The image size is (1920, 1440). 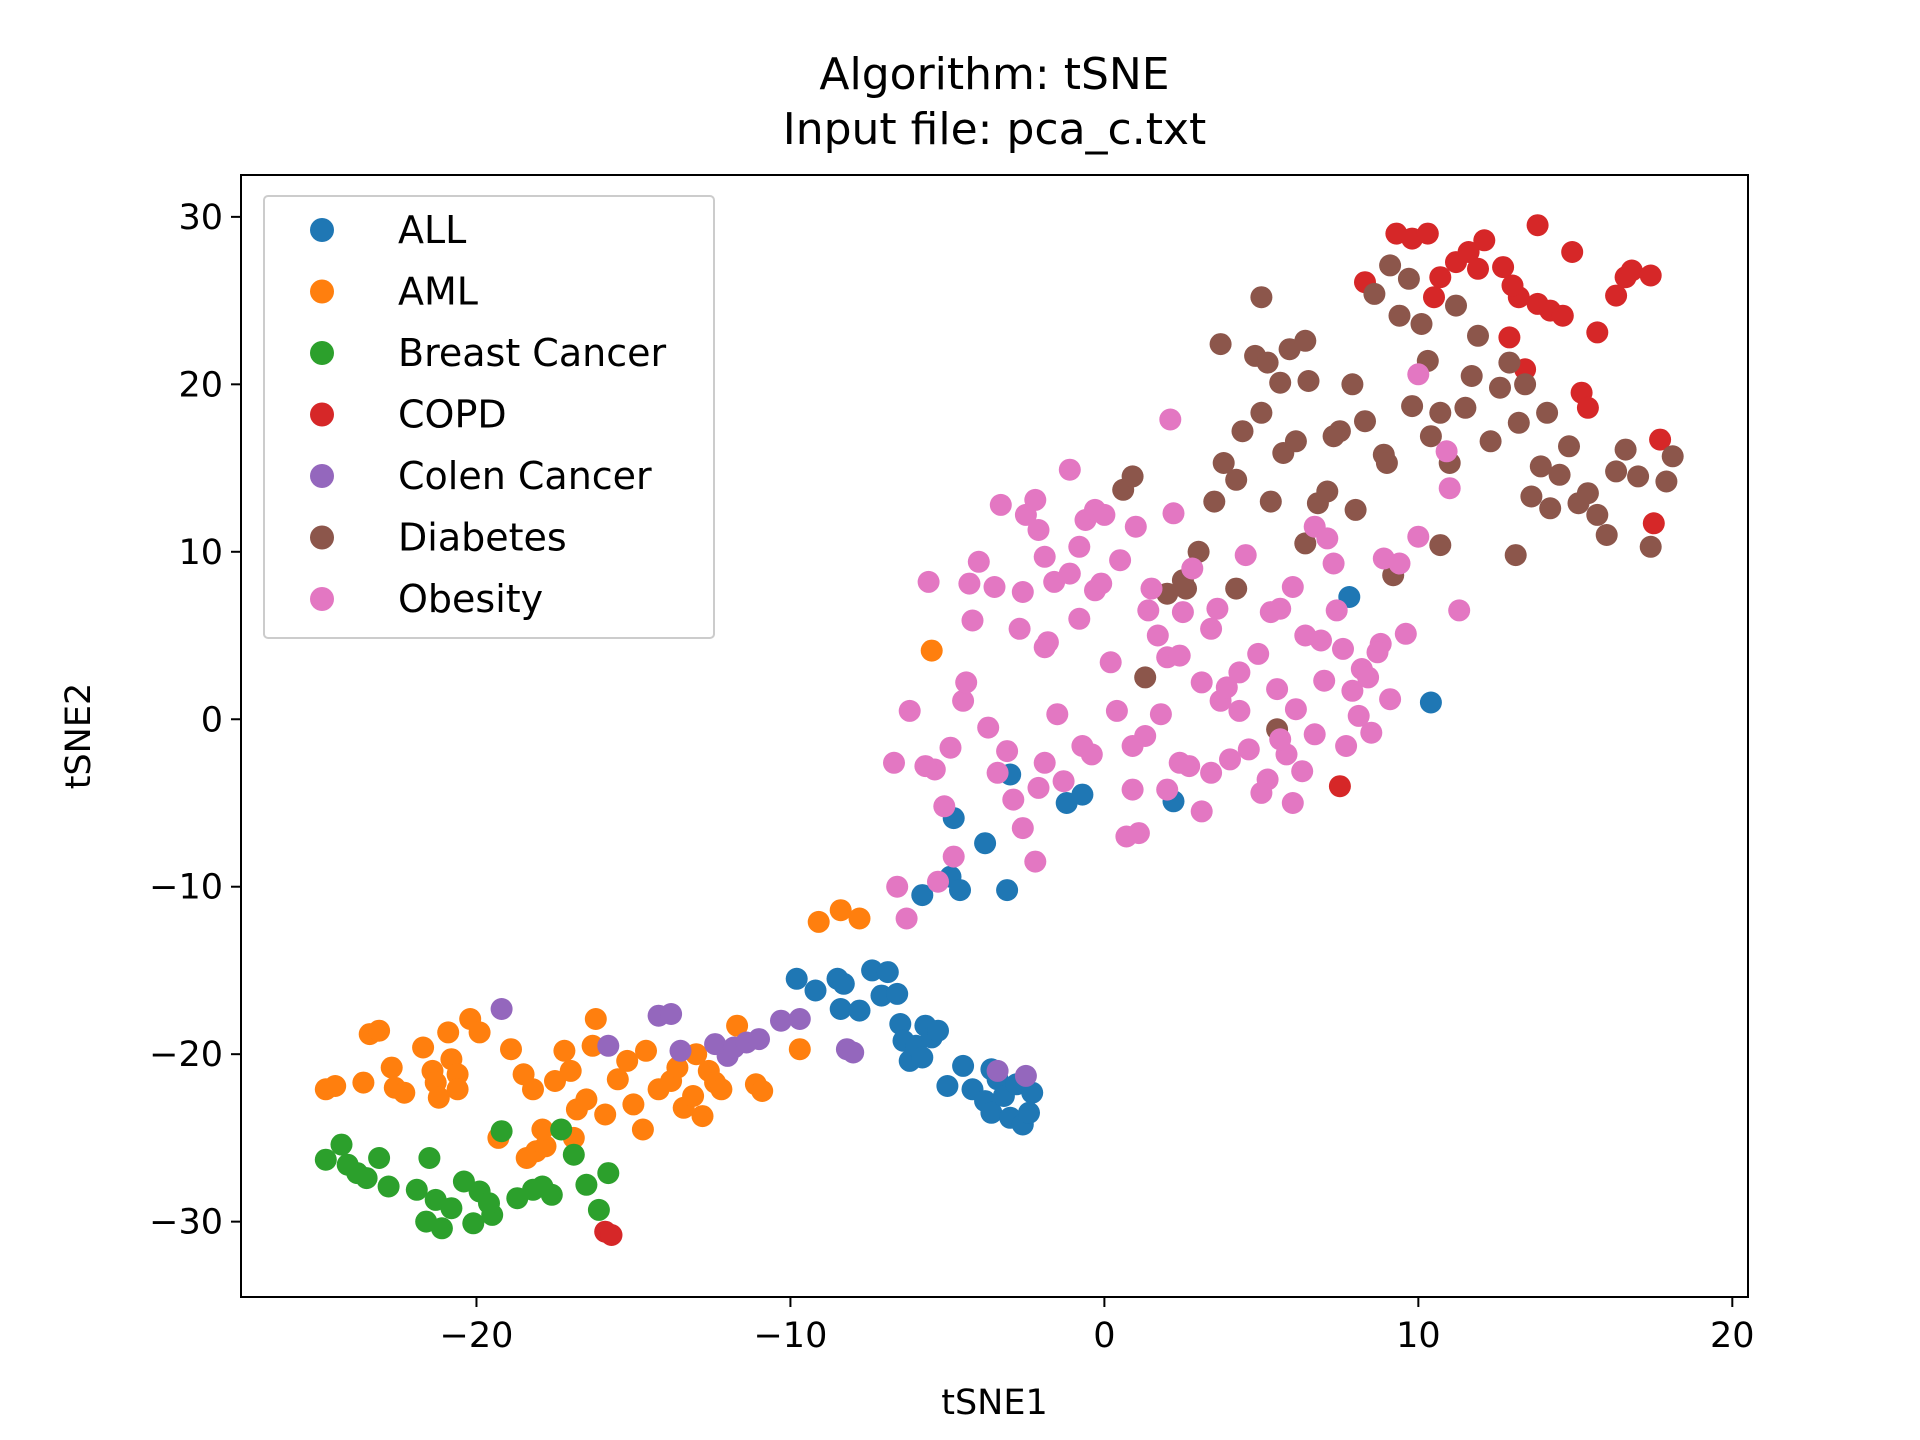 I want to click on y-tick-label: 0, so click(x=212, y=720).